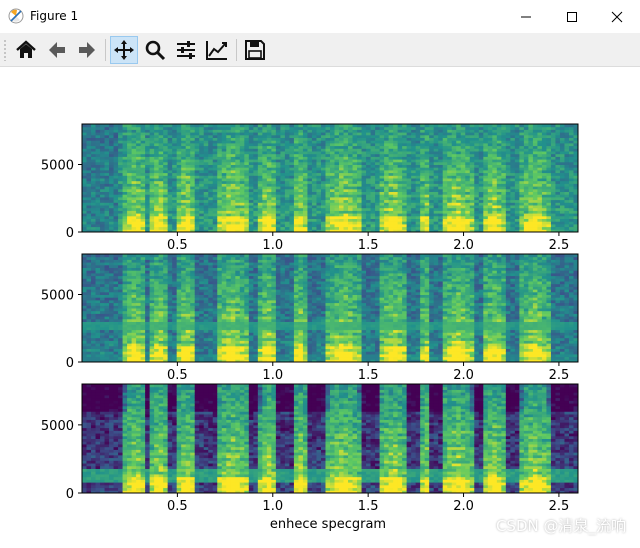 This screenshot has height=548, width=640. I want to click on floppy-disk-icon, so click(255, 50).